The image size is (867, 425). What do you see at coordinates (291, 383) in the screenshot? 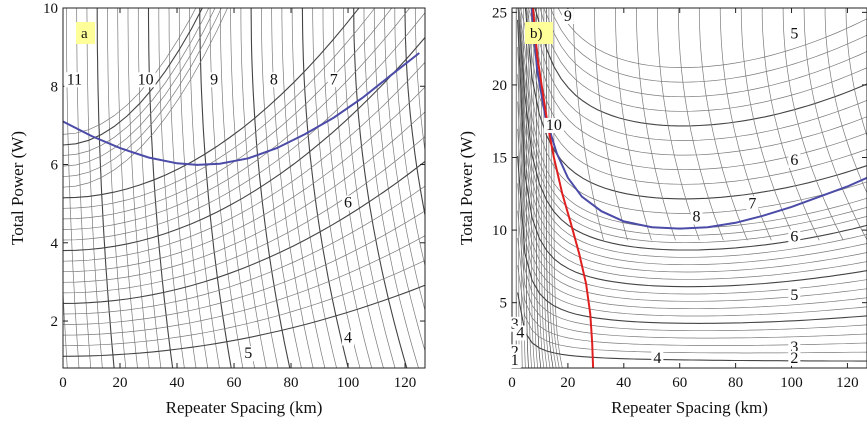
I see `x-tick-label: 80` at bounding box center [291, 383].